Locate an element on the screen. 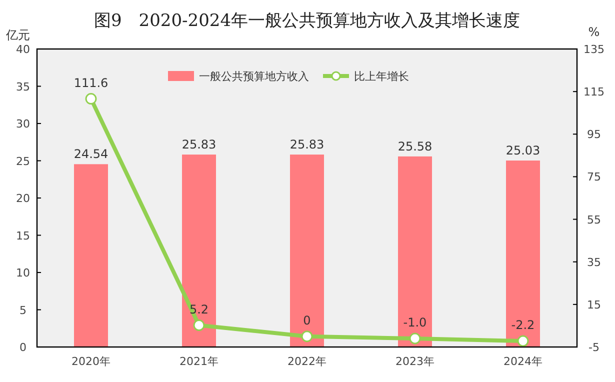 This screenshot has width=615, height=382. data-label: -1.0 is located at coordinates (415, 322).